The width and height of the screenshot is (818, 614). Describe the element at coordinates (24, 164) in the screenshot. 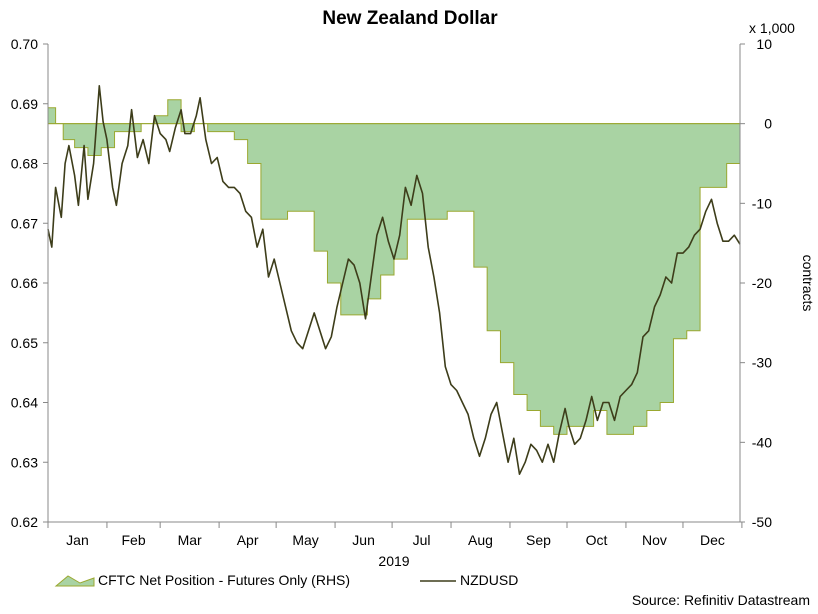

I see `left-tick-label: 0.68` at that location.